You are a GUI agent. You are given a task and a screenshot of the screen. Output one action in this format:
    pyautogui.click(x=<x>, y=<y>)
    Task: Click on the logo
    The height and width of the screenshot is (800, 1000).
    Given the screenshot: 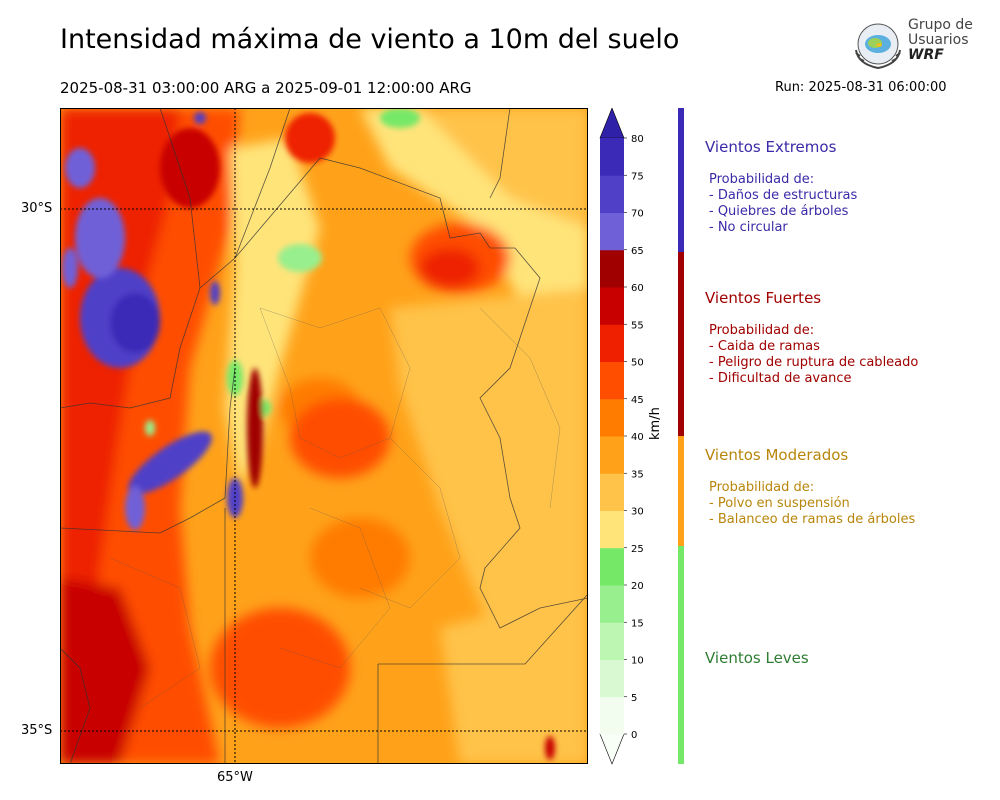 What is the action you would take?
    pyautogui.click(x=908, y=44)
    